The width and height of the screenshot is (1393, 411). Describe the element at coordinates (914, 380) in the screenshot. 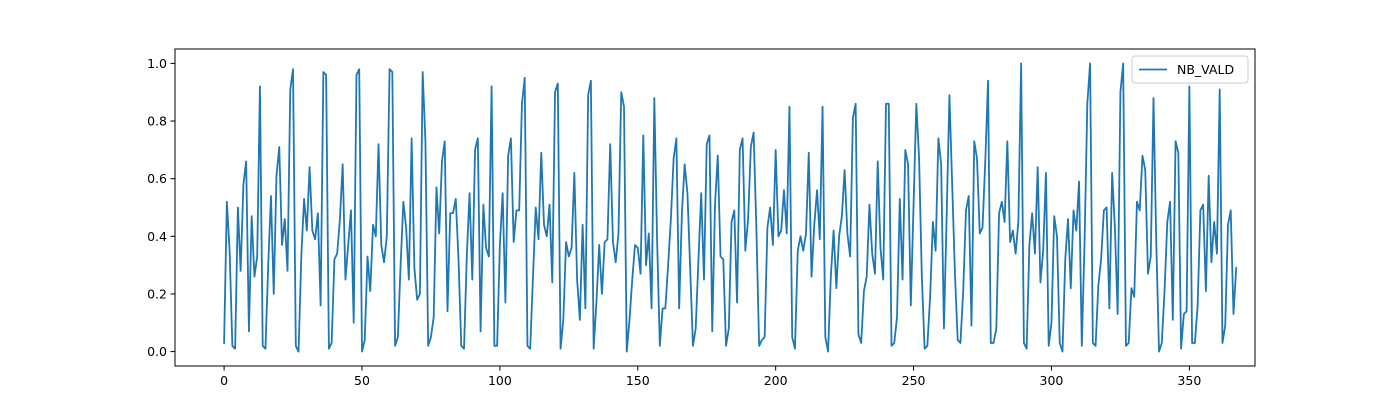

I see `x-tick-label: 250` at that location.